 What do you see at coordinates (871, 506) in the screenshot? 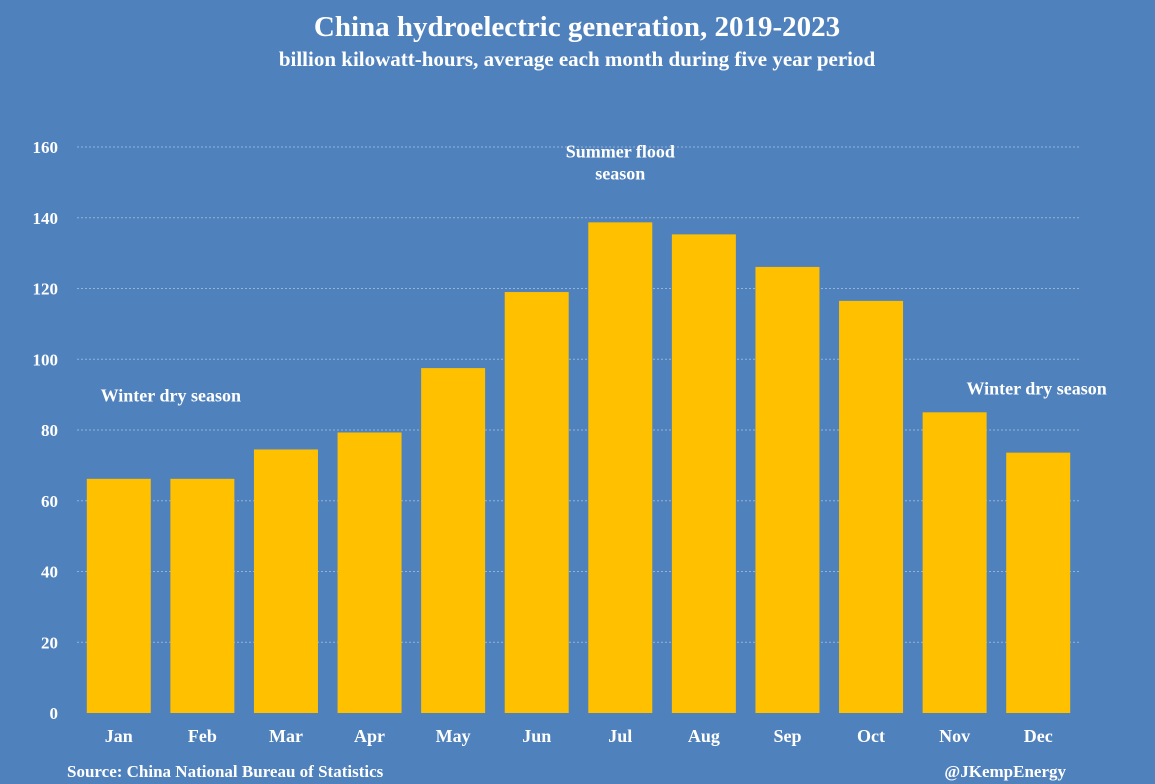
I see `bar-oct` at bounding box center [871, 506].